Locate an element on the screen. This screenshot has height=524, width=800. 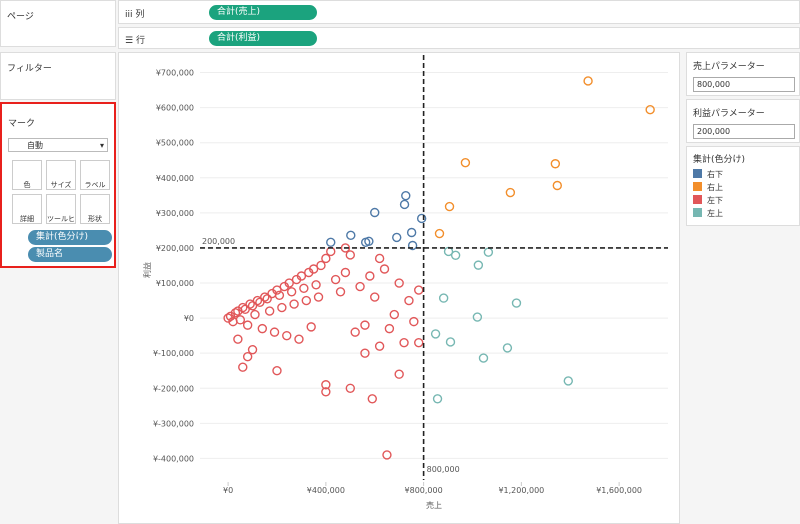
param-input: 800,000 is located at coordinates (744, 84).